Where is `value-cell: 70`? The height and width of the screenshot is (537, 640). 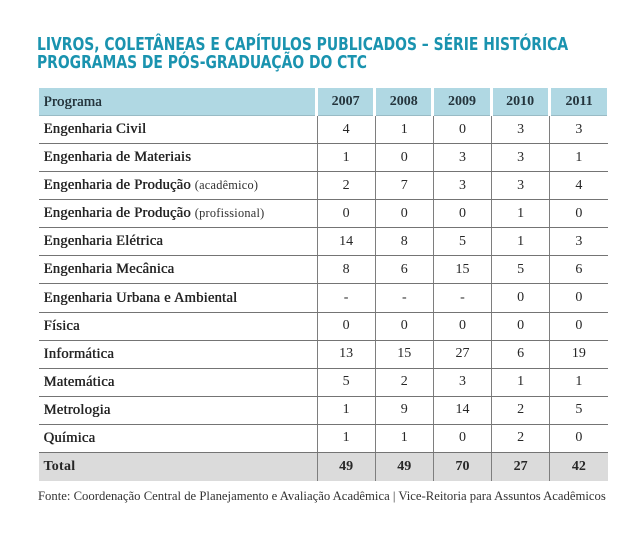
value-cell: 70 is located at coordinates (461, 467).